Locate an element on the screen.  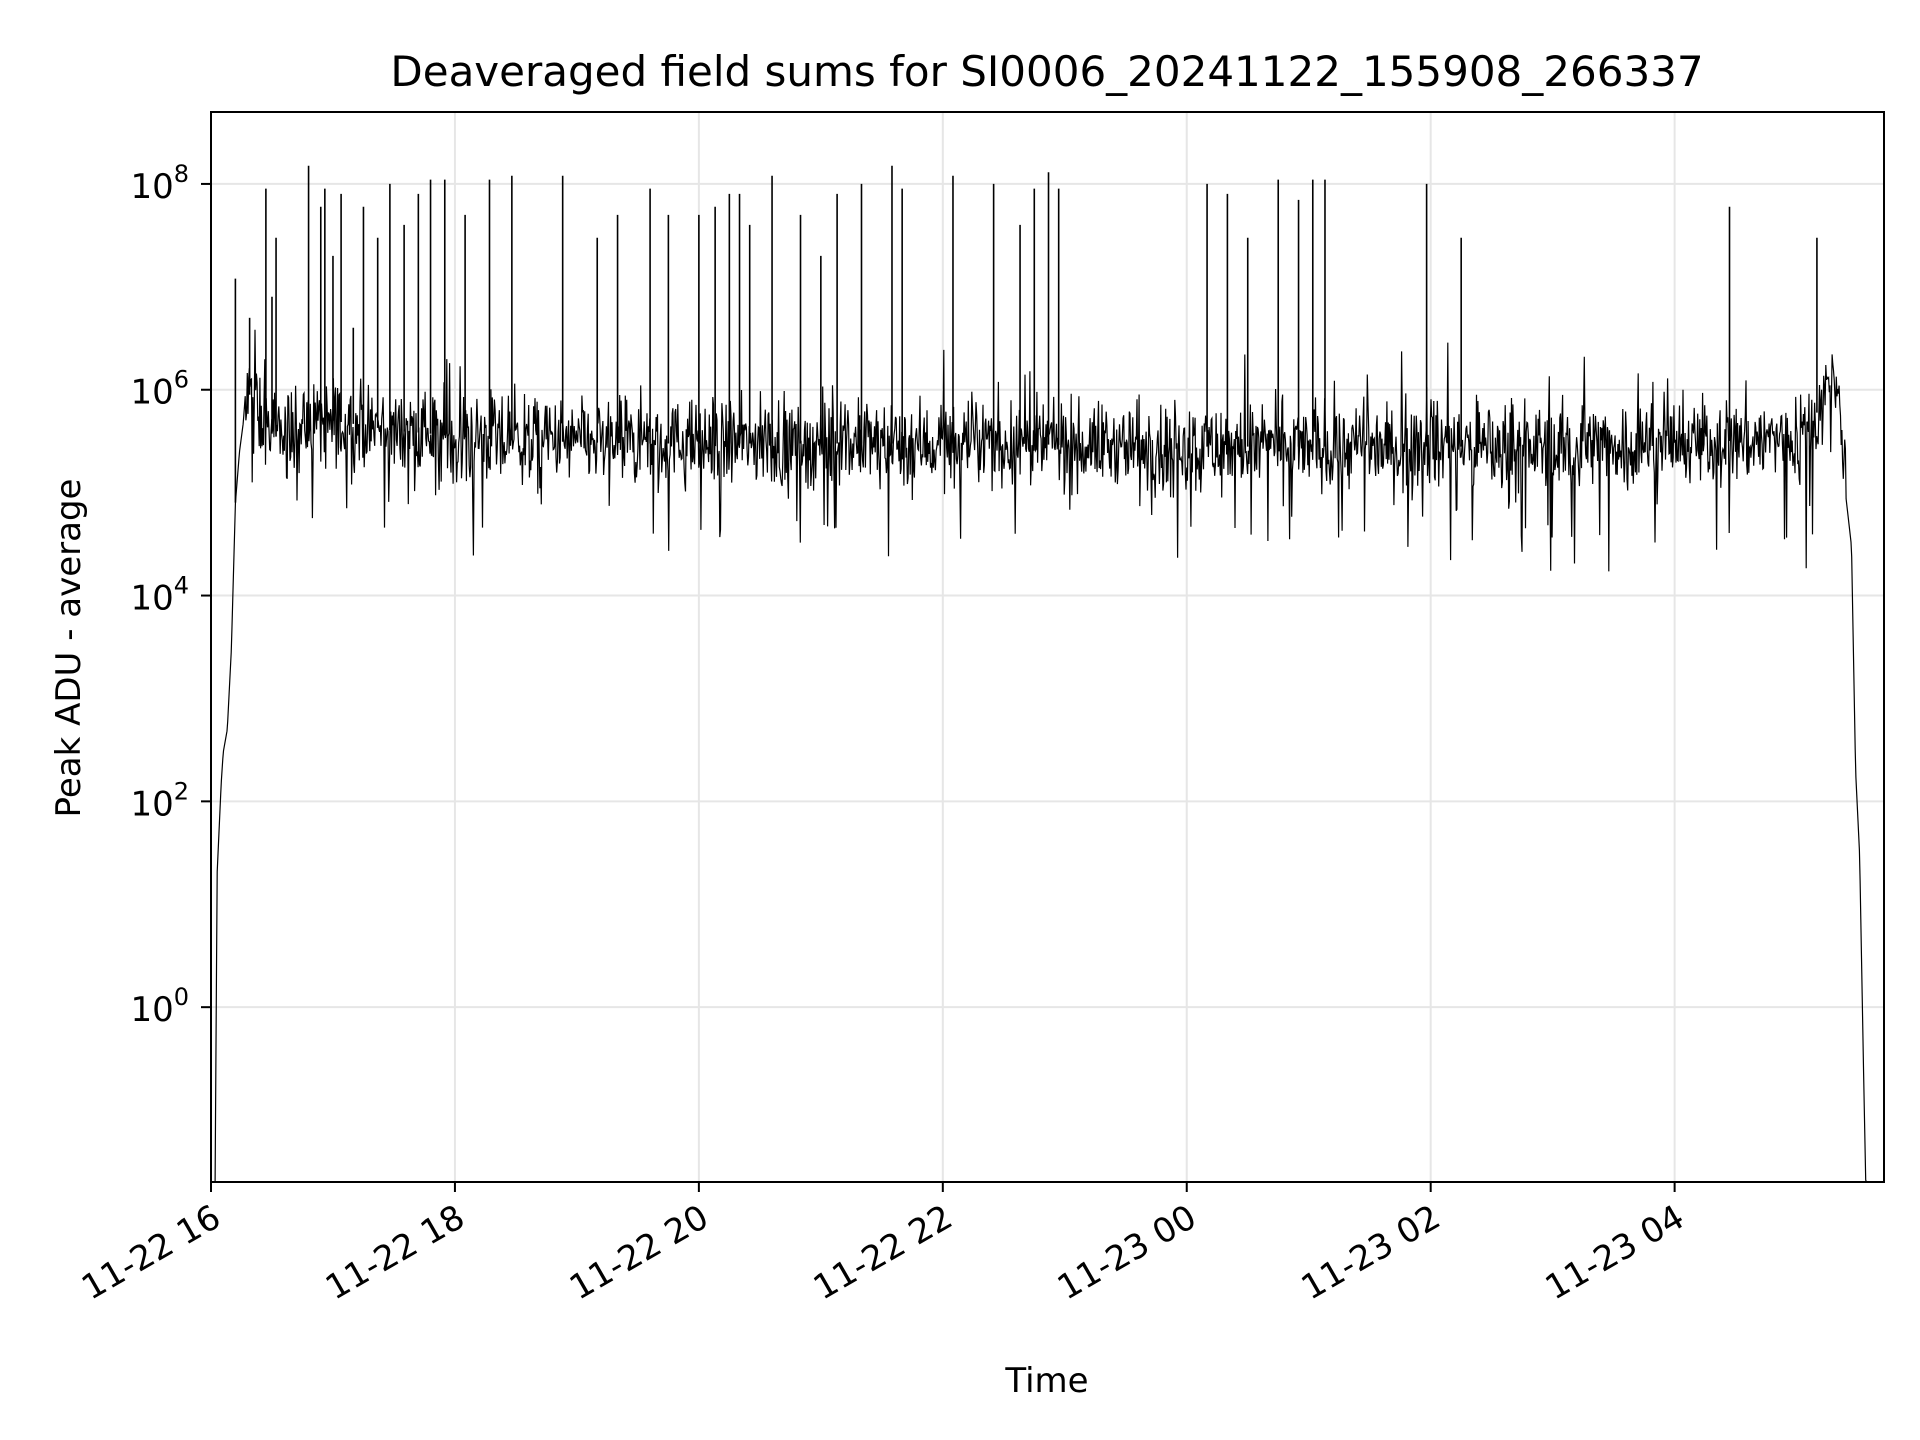
y-tick-label: 10⁰ is located at coordinates (159, 1006).